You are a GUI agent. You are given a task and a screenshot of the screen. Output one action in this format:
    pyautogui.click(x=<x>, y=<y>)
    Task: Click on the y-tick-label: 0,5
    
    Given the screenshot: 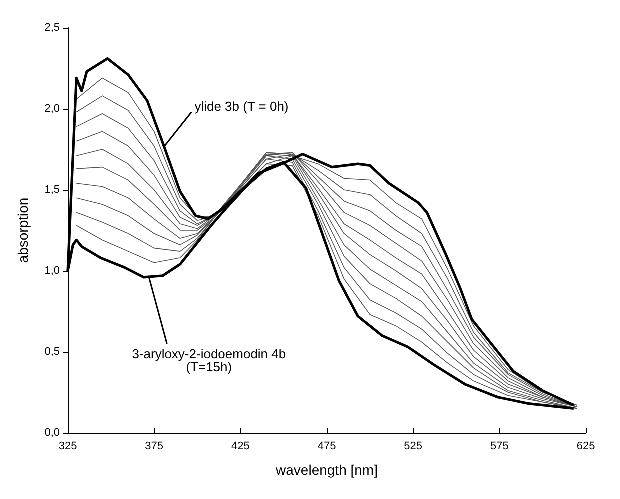 What is the action you would take?
    pyautogui.click(x=52, y=352)
    